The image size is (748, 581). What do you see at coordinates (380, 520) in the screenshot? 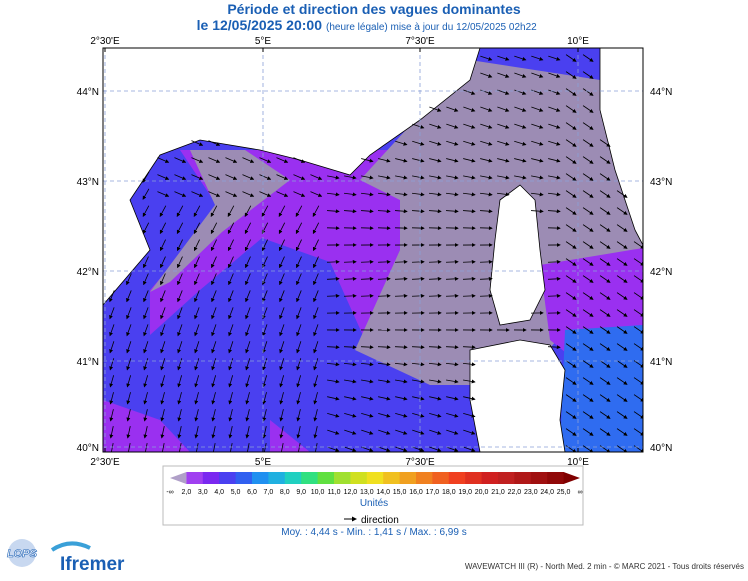
I see `direction: direction` at bounding box center [380, 520].